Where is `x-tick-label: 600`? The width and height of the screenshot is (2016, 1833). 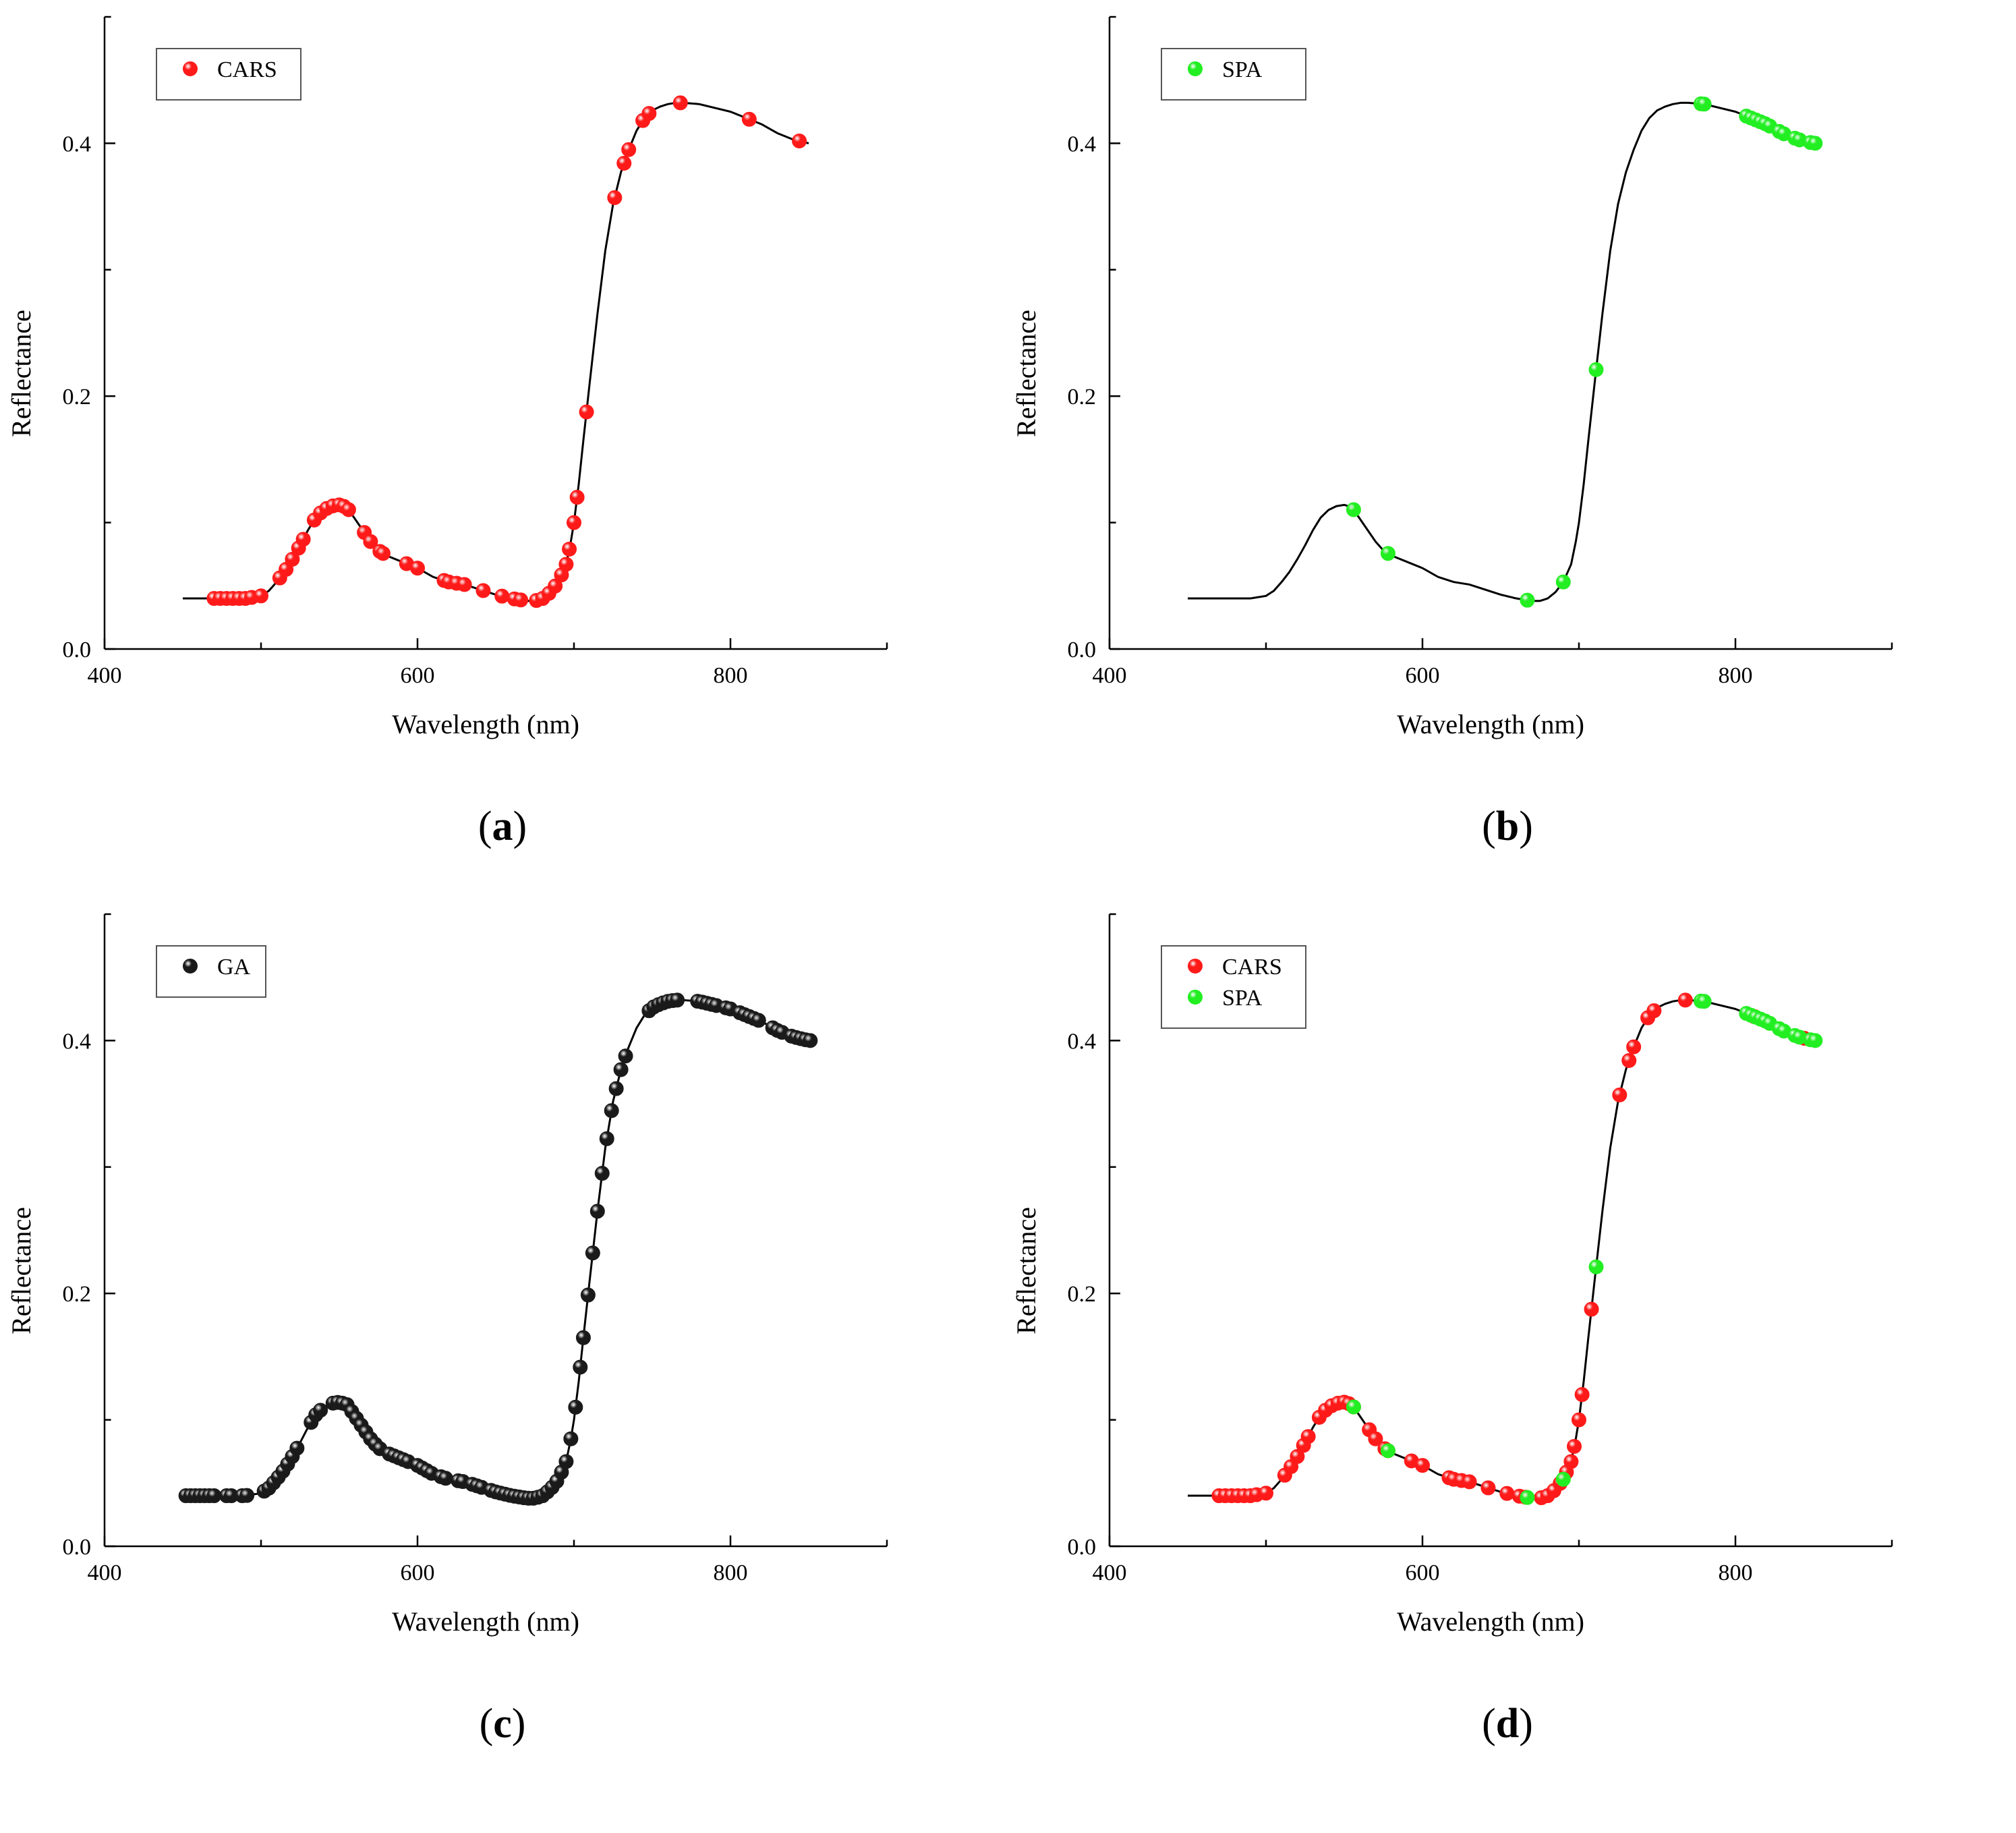
x-tick-label: 600 is located at coordinates (418, 675).